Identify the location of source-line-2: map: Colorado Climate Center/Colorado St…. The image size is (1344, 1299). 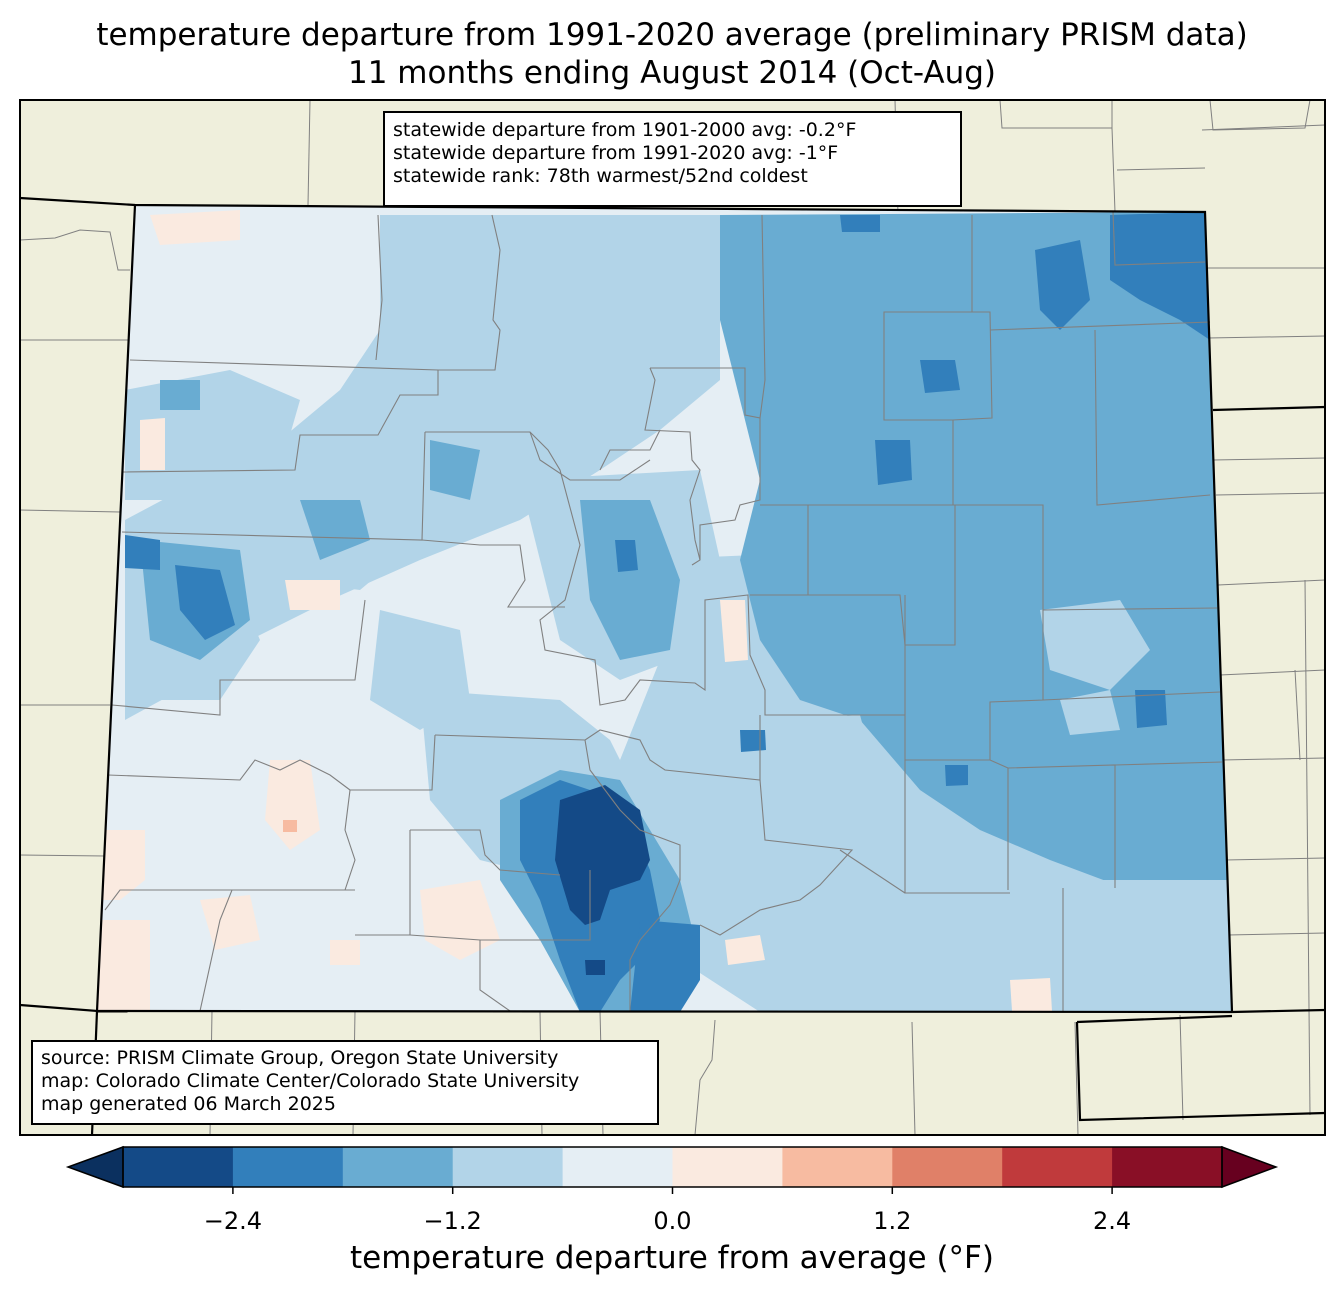
(310, 1081).